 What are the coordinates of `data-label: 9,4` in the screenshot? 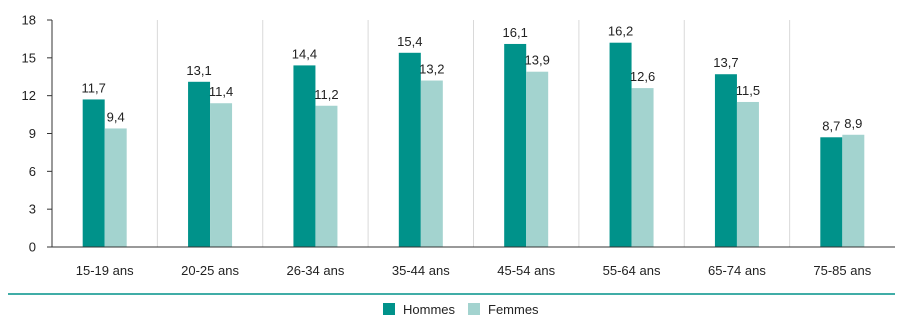 It's located at (116, 116).